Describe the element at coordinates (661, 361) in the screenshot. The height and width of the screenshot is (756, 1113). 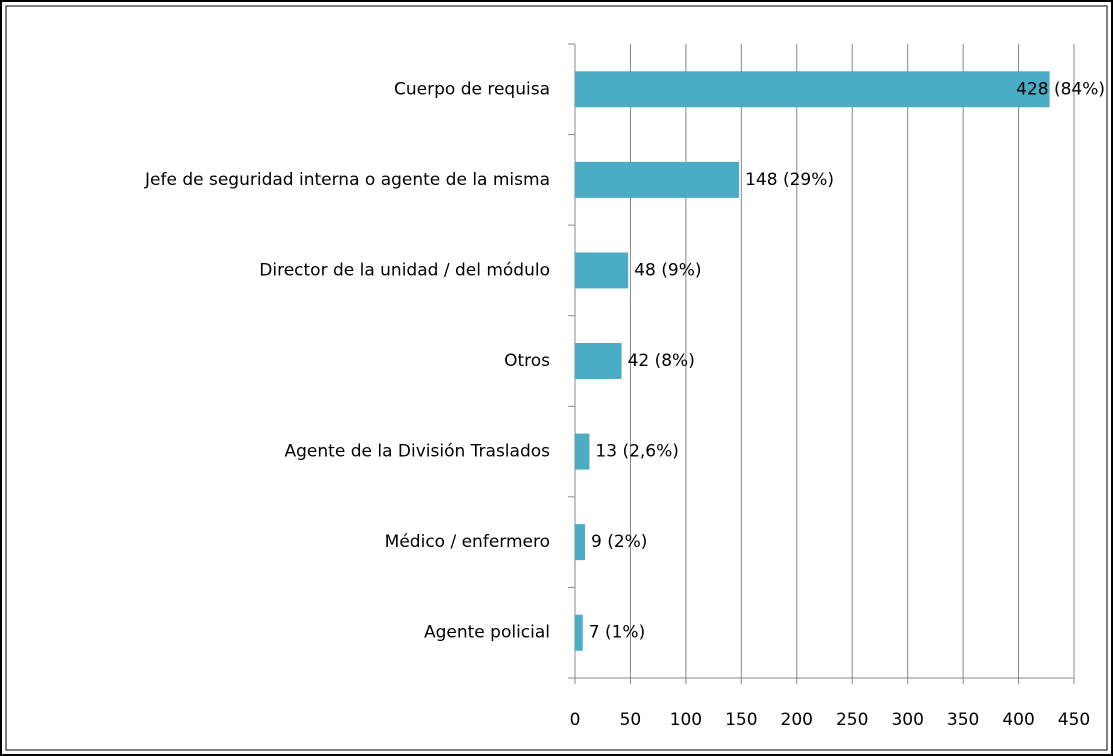
I see `data-label: 42 (8%)` at that location.